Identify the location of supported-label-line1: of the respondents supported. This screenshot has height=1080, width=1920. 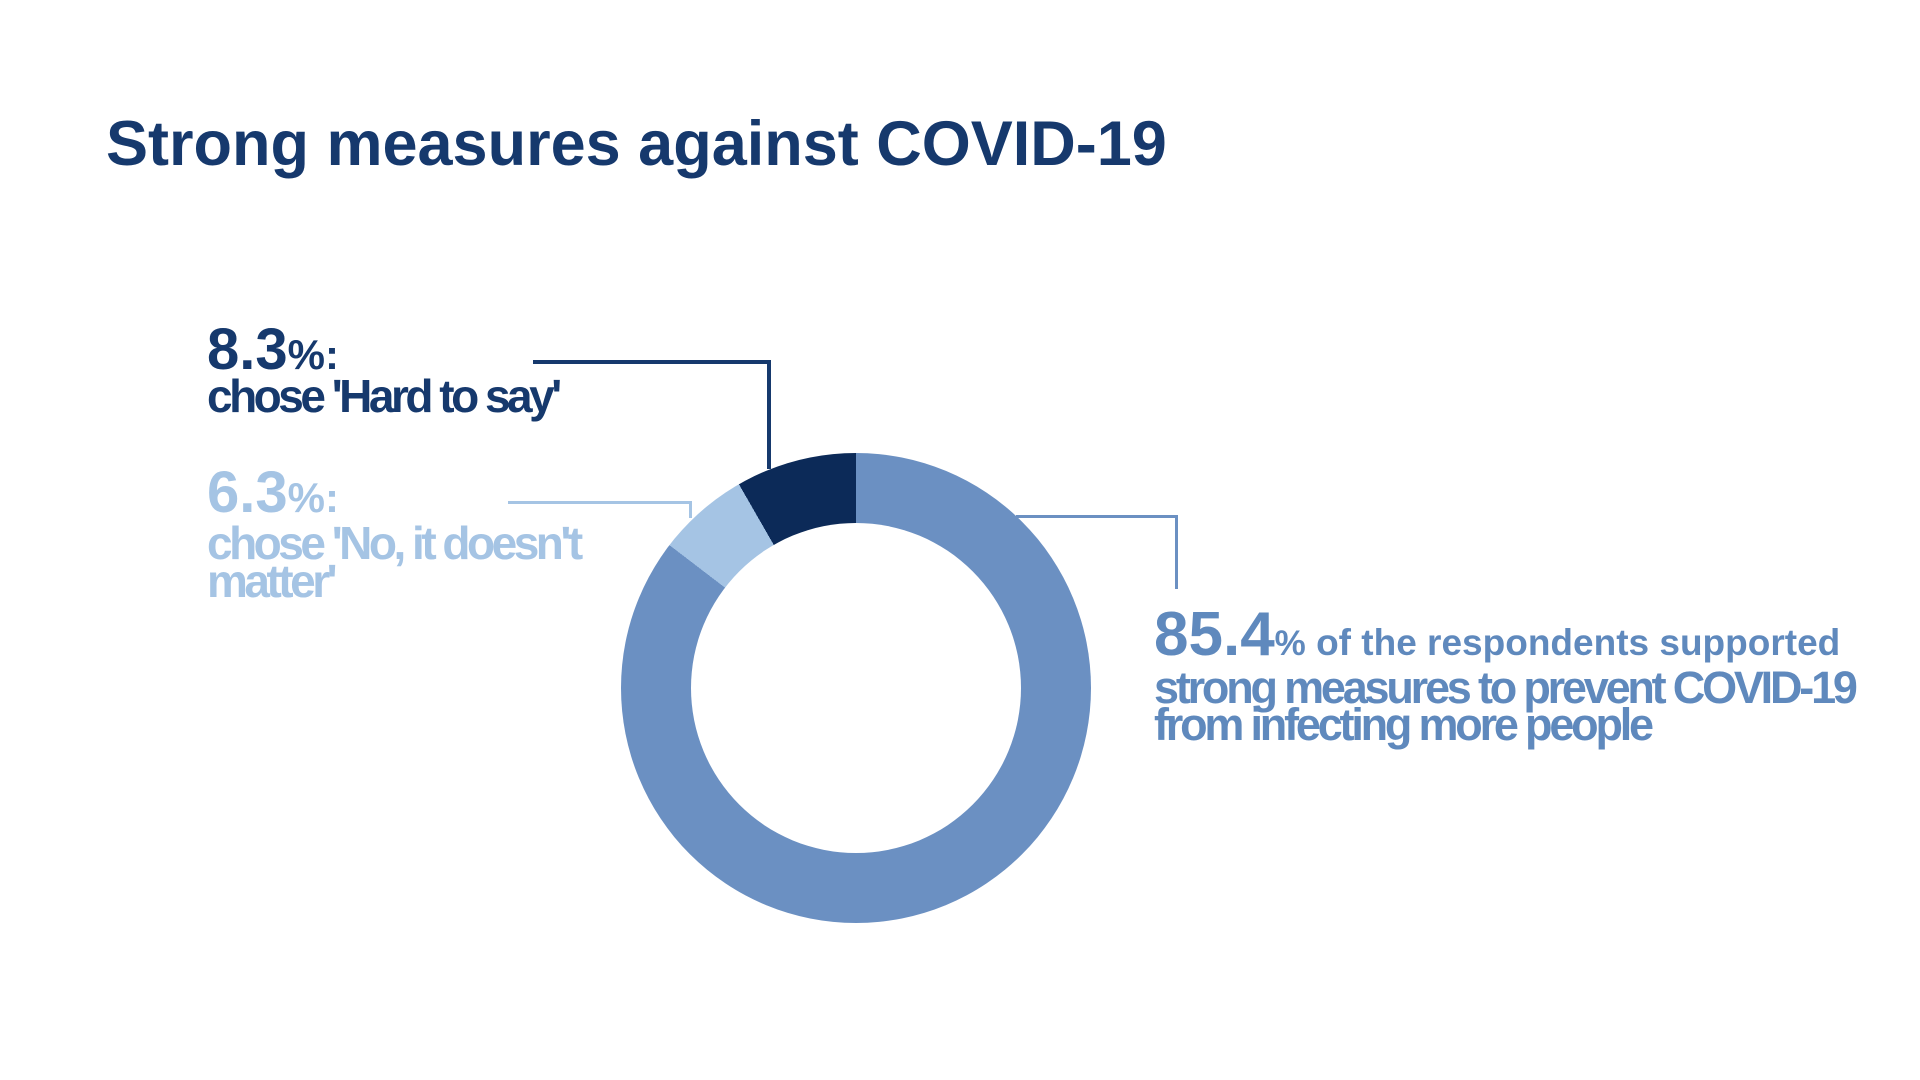
(1573, 642).